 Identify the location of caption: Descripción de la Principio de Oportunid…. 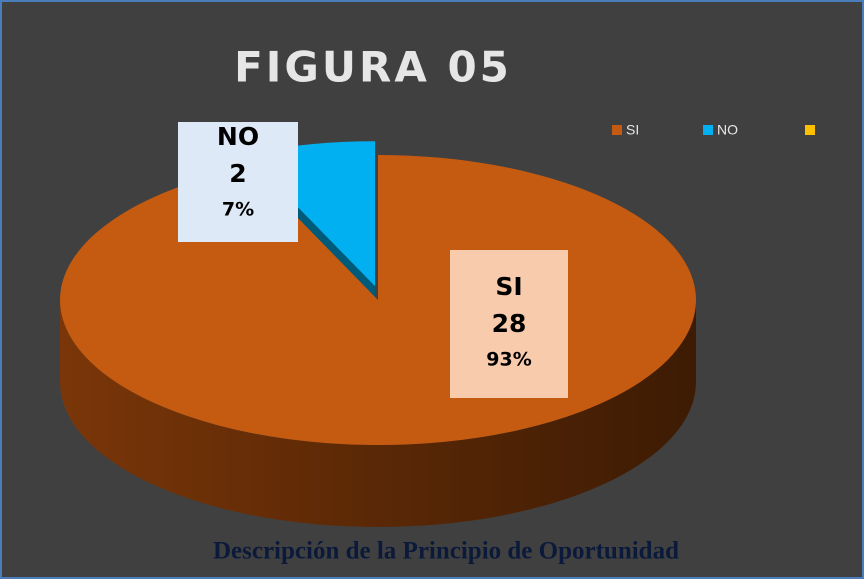
(446, 551).